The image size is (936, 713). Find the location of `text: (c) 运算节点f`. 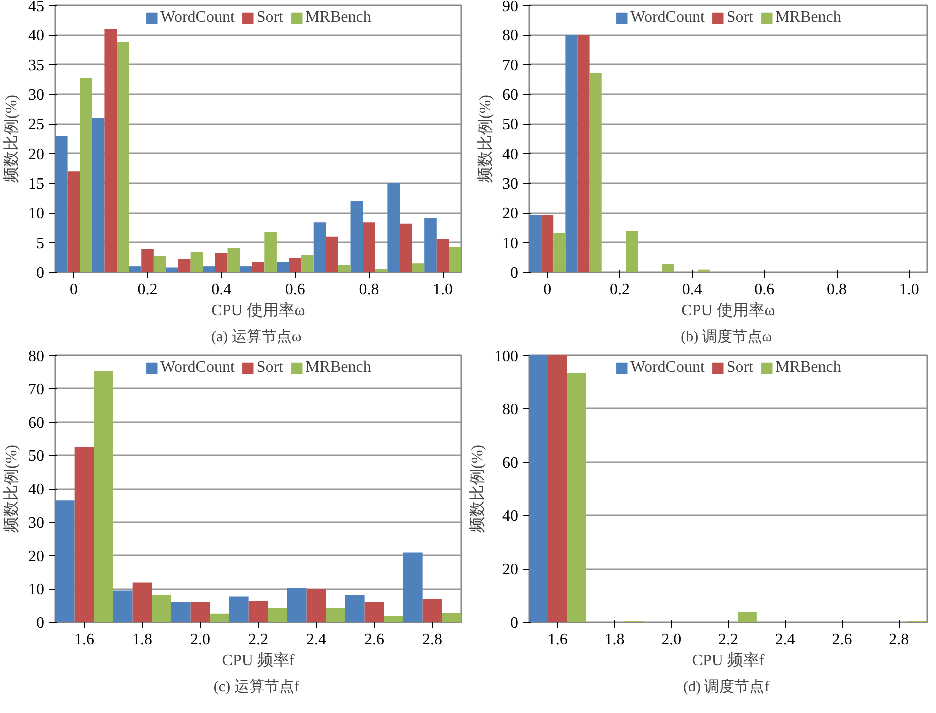

text: (c) 运算节点f is located at coordinates (257, 687).